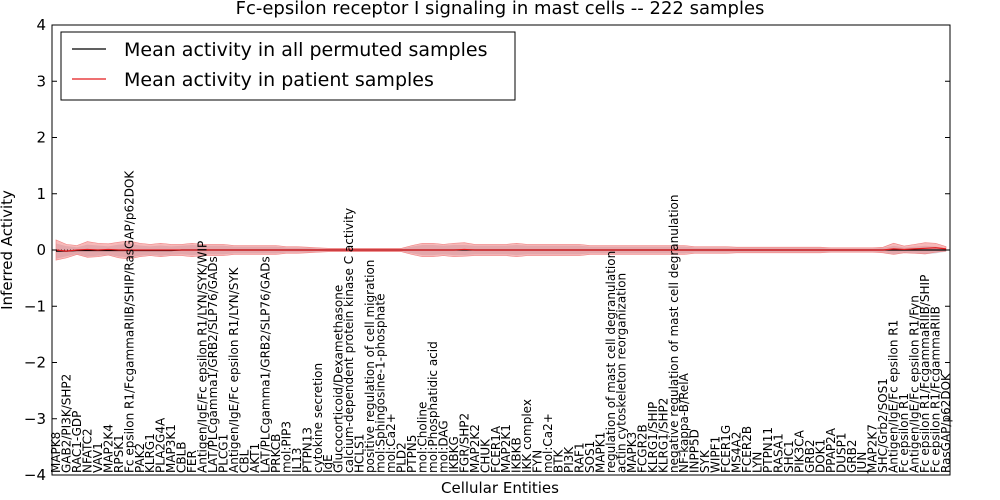  I want to click on entity-label: Fc epsilon R1/FcgammaRIIB, so click(936, 389).